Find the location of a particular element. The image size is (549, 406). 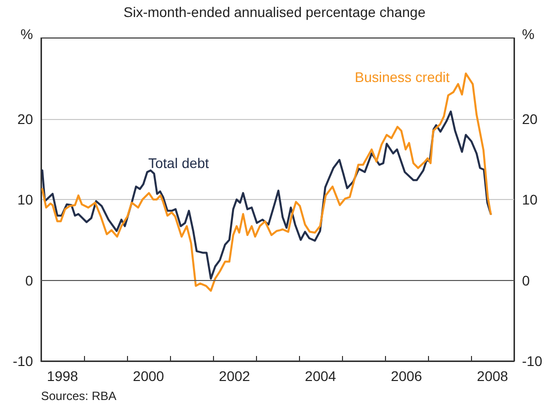

y2-tick-label: 10 is located at coordinates (530, 200).